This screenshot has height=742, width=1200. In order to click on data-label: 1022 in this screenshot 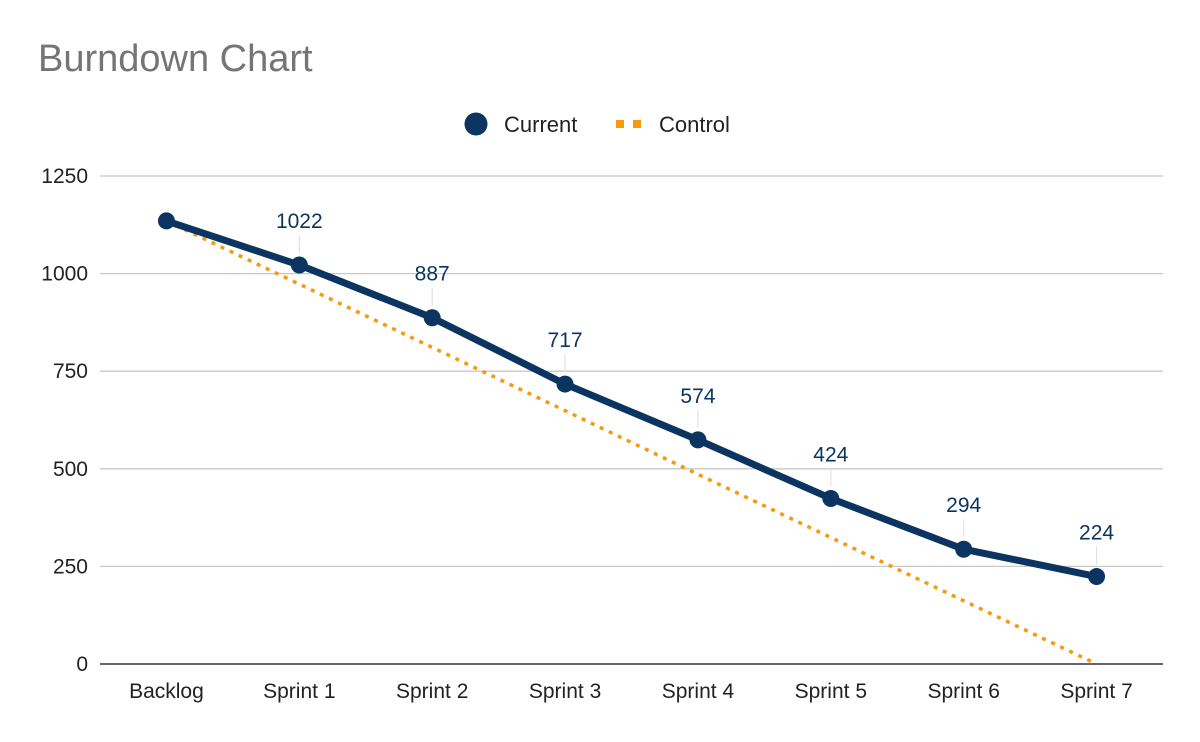, I will do `click(299, 221)`.